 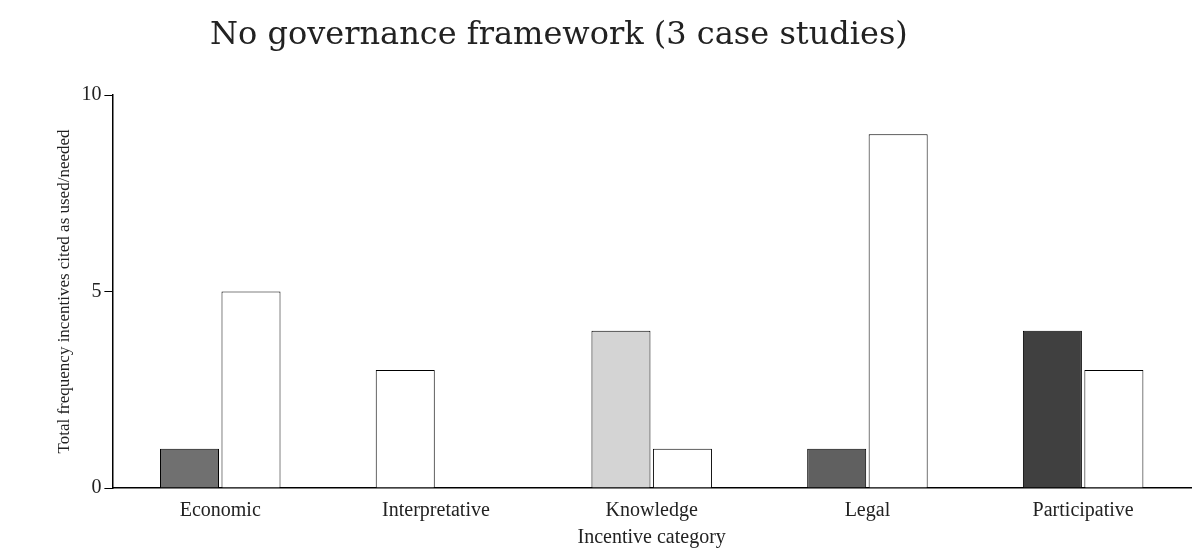 What do you see at coordinates (96, 486) in the screenshot?
I see `y-tick-label: 0` at bounding box center [96, 486].